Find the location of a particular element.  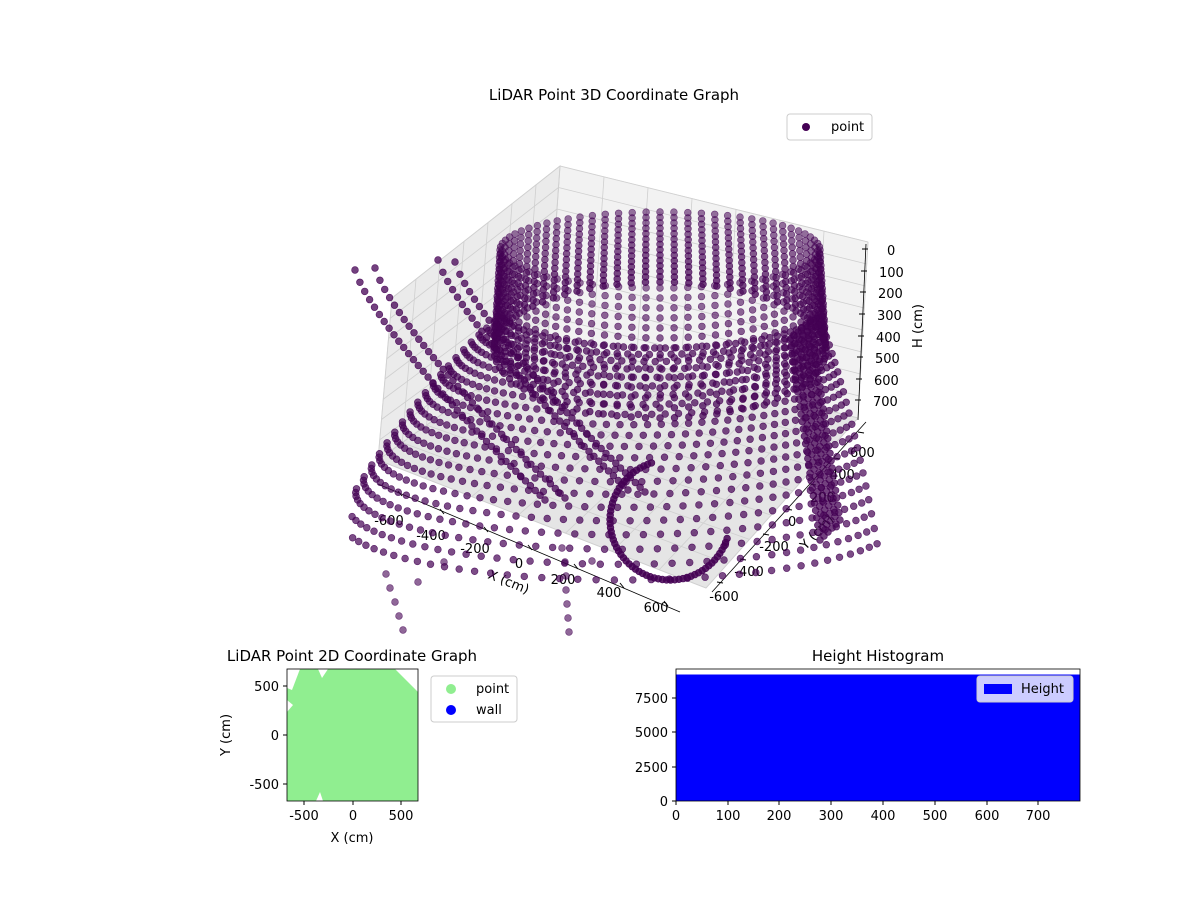

x-tick-label: 200 is located at coordinates (779, 816).